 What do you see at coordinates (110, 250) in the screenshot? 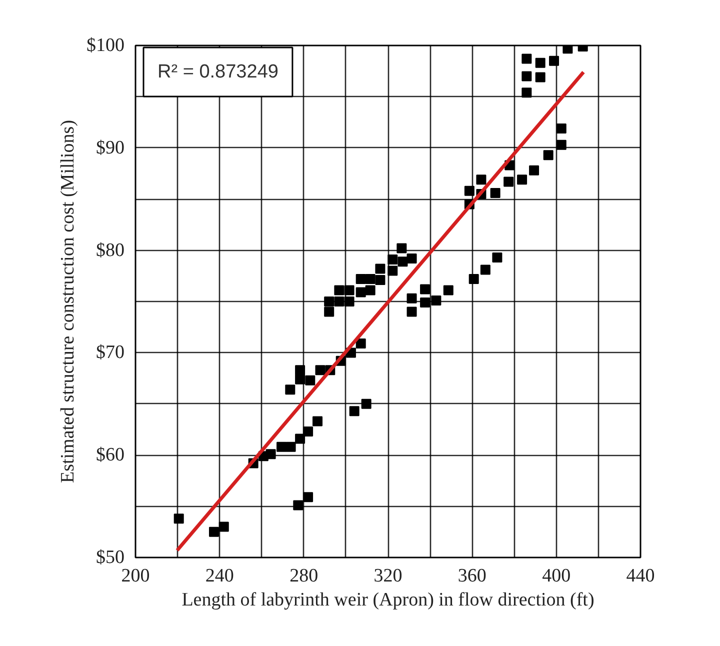
I see `y-tick-label: $80` at bounding box center [110, 250].